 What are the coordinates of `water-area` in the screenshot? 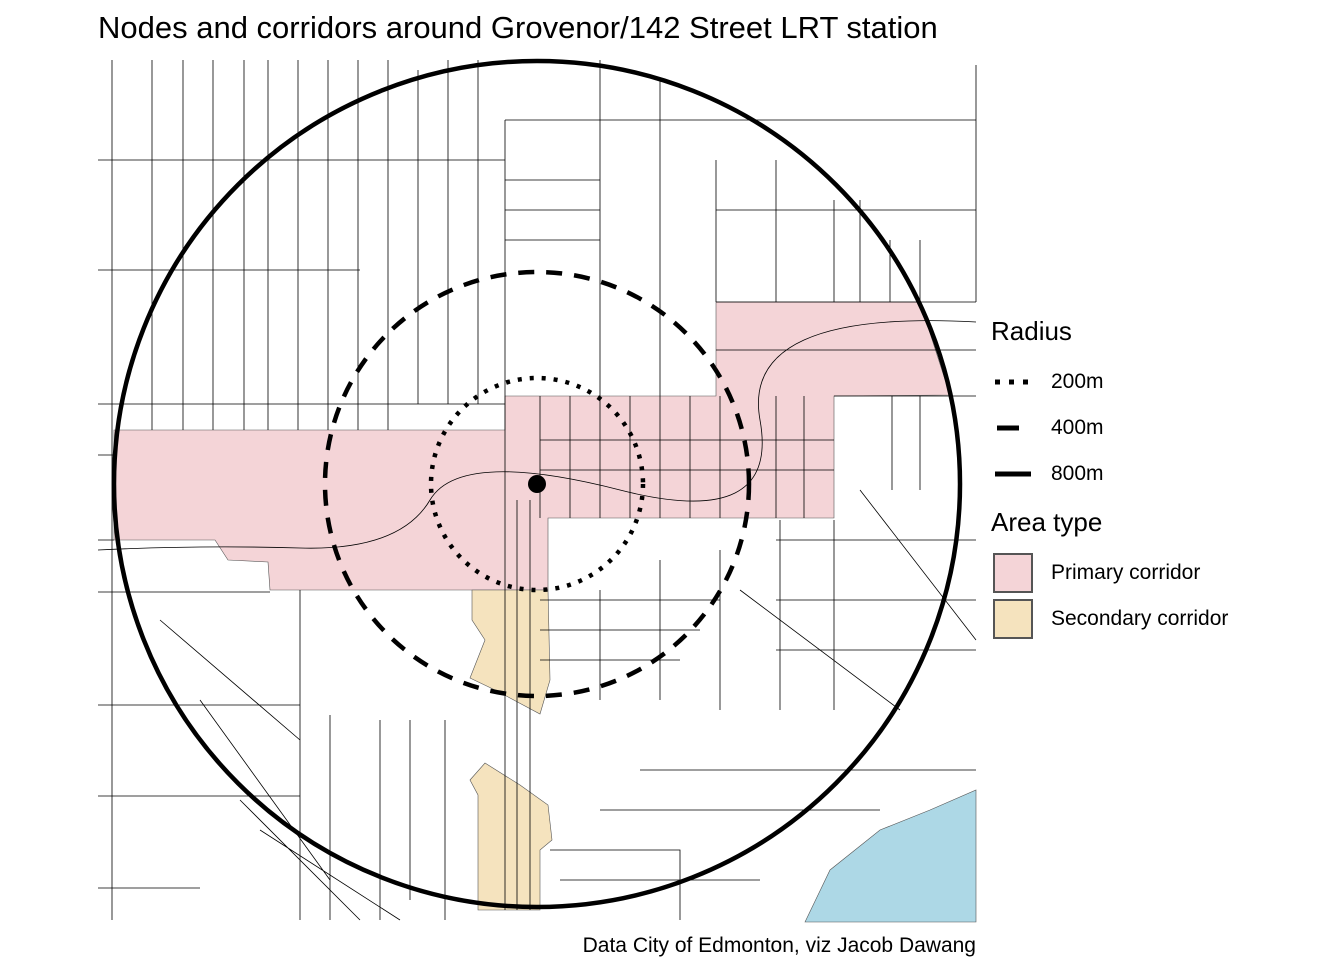 It's located at (890, 856).